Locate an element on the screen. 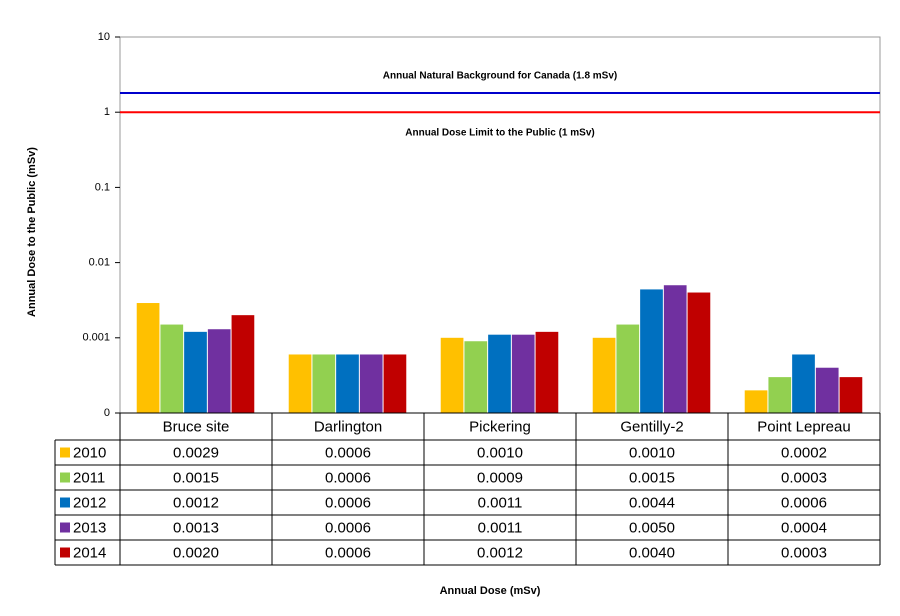 This screenshot has height=616, width=900. table-value: 0.0004 is located at coordinates (804, 527).